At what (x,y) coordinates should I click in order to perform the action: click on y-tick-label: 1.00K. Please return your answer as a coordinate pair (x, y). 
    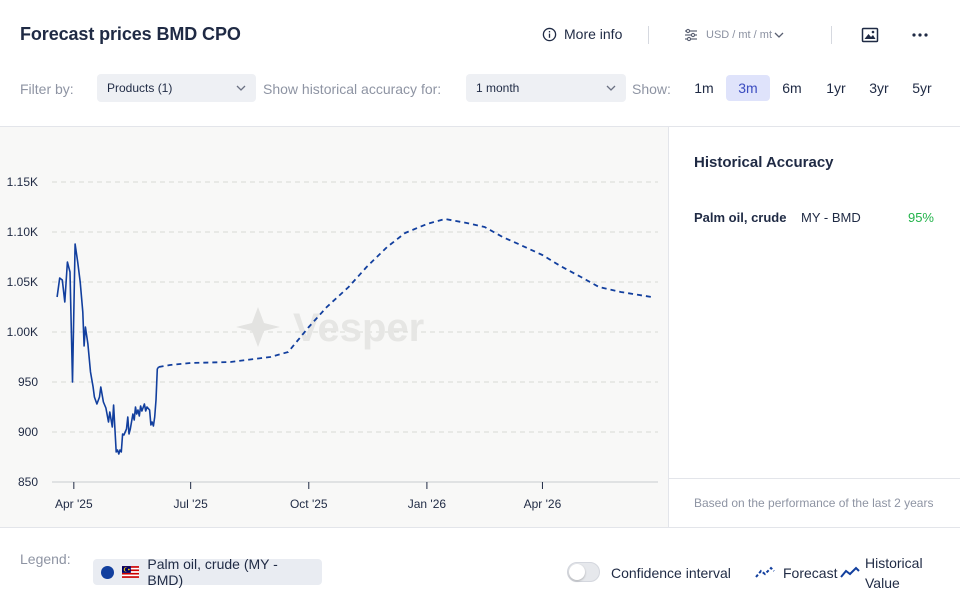
    Looking at the image, I should click on (22, 332).